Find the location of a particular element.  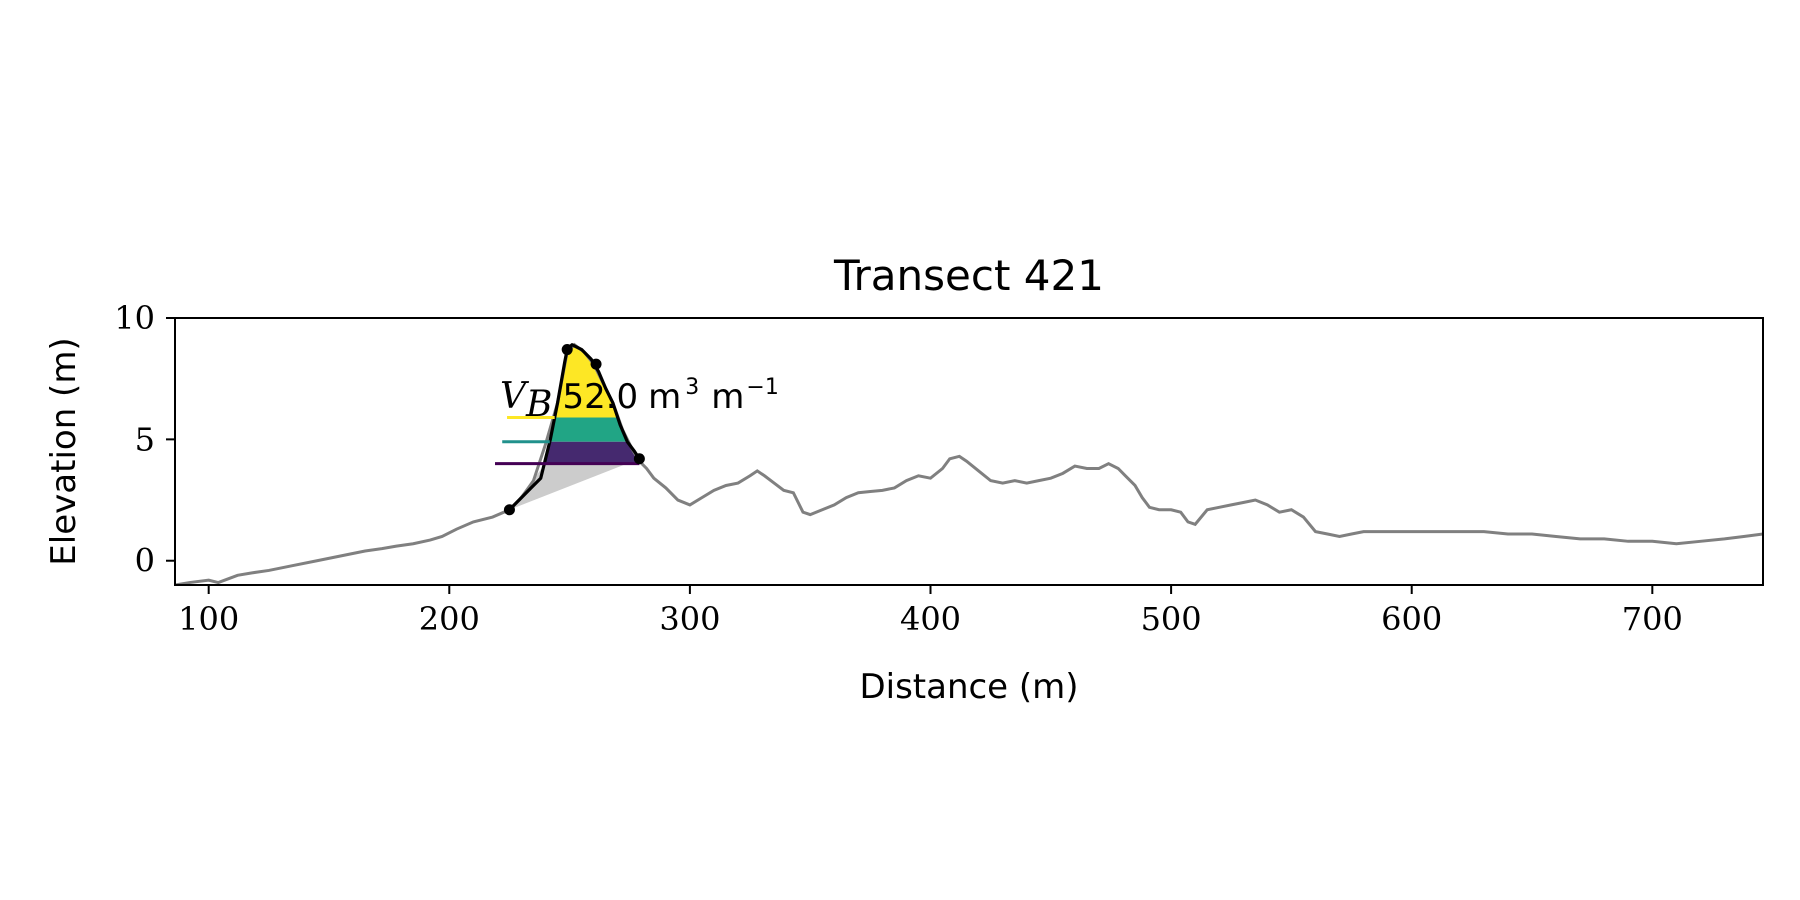

base-wedge is located at coordinates (574, 484).